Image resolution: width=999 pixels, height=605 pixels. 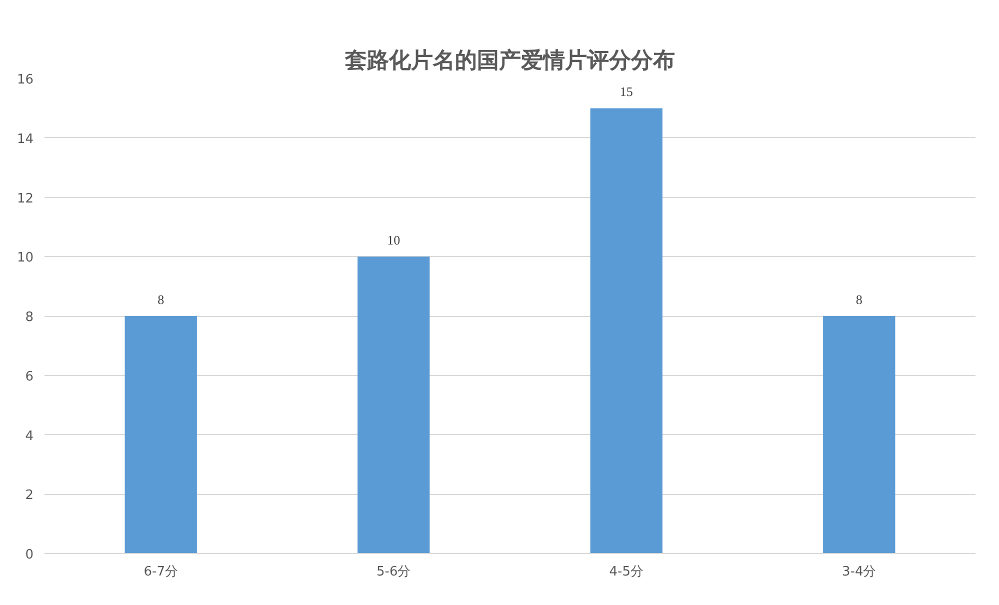 What do you see at coordinates (29, 555) in the screenshot?
I see `y-tick-label: 0` at bounding box center [29, 555].